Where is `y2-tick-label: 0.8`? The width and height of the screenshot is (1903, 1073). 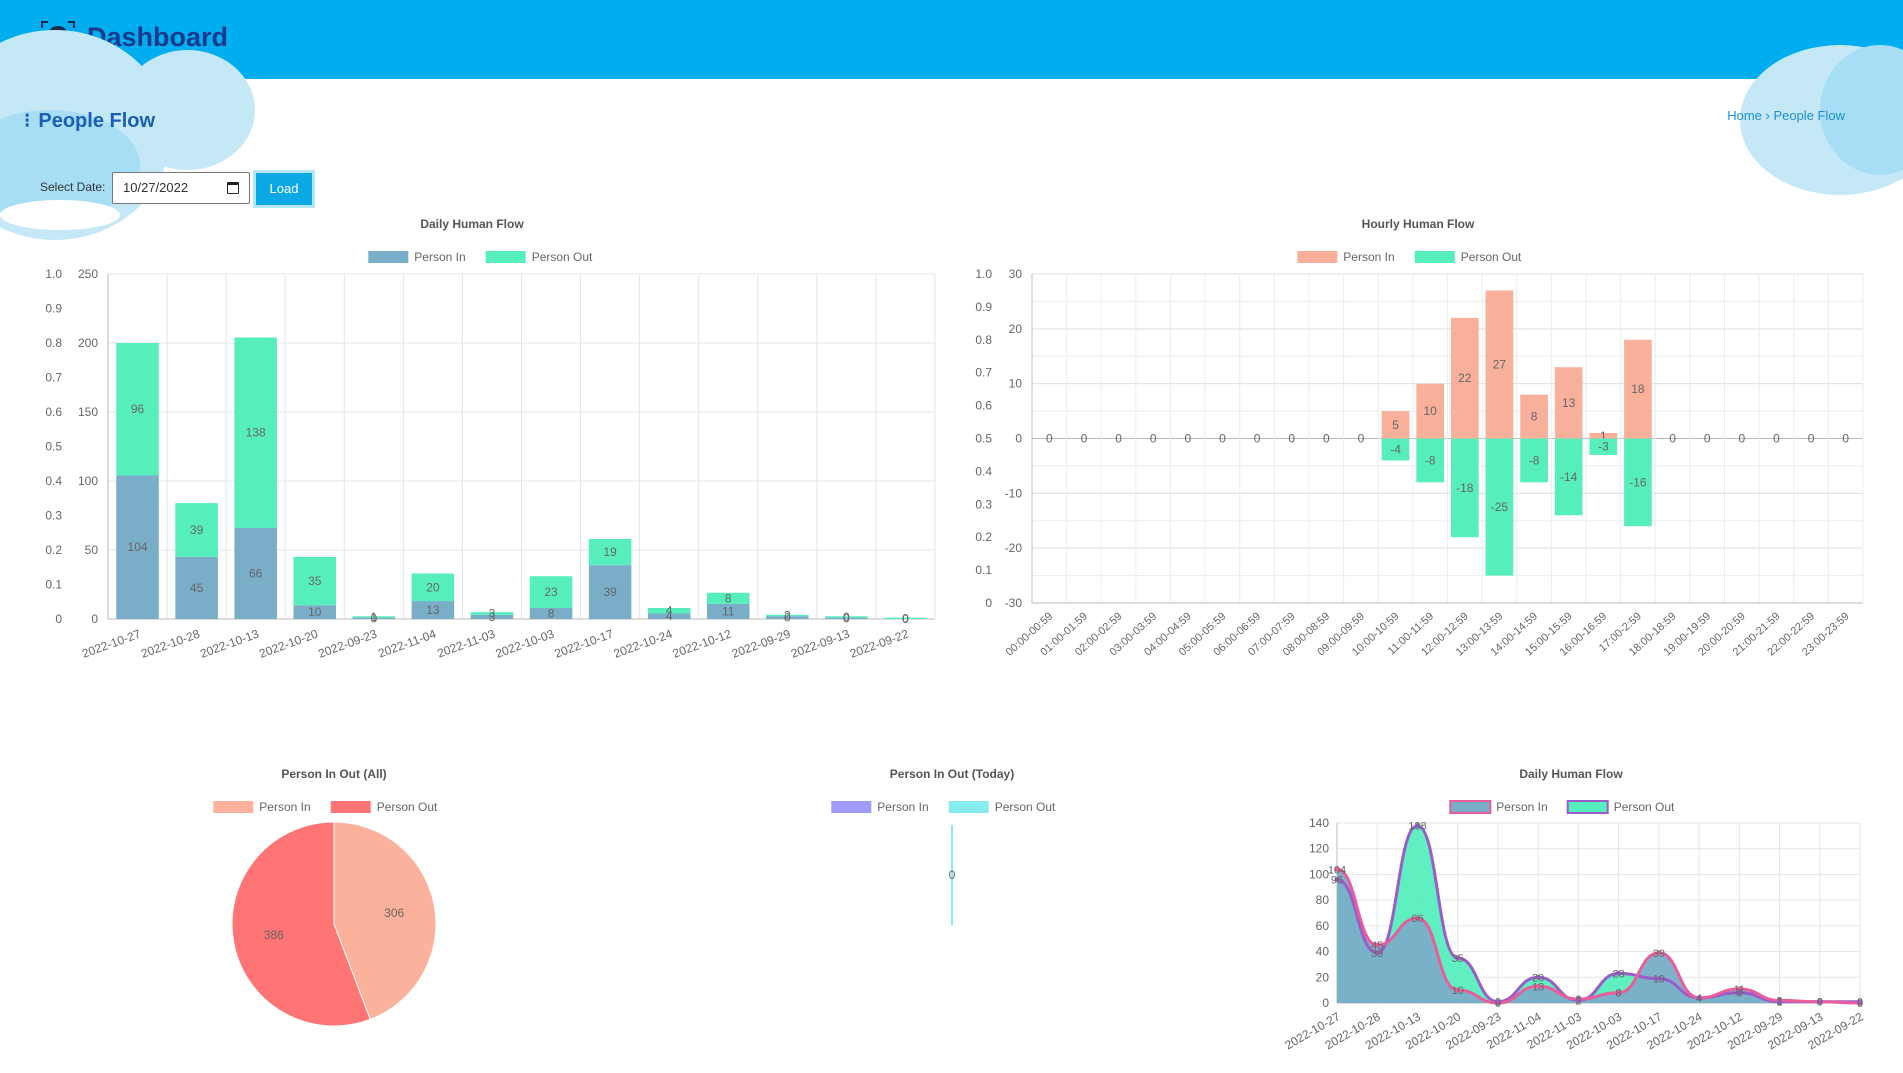
y2-tick-label: 0.8 is located at coordinates (983, 340).